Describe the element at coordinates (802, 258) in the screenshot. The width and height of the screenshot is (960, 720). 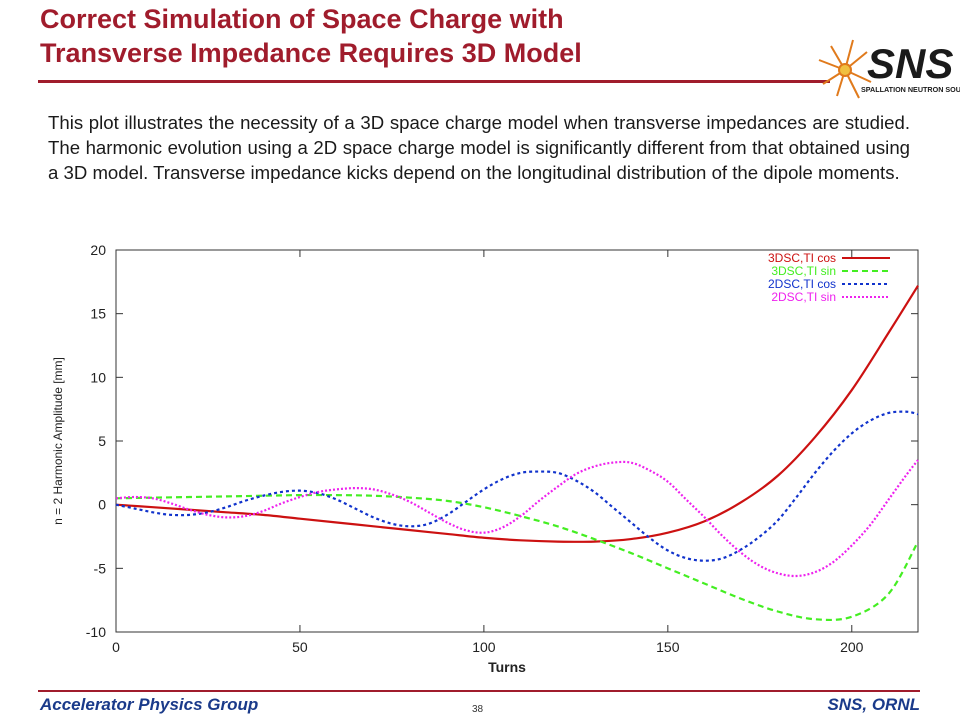
I see `legend-label-1: 3DSC,TI cos` at that location.